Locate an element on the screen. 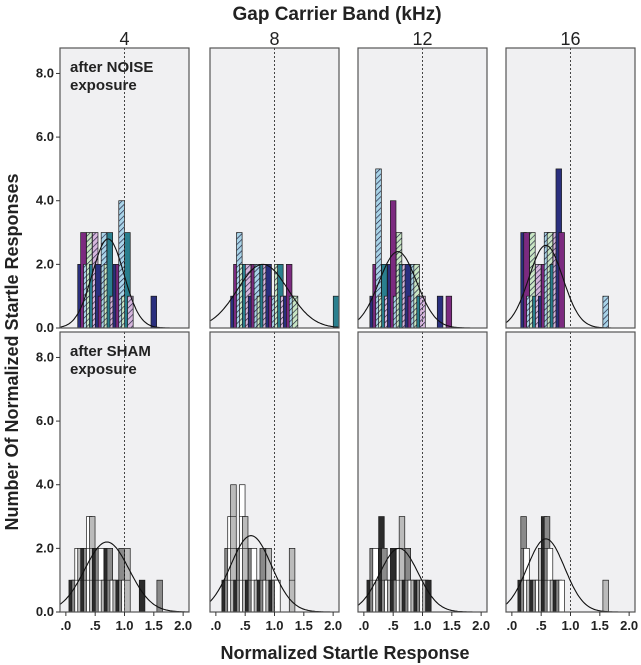 The height and width of the screenshot is (665, 641). panel-sham-8khz: .0 .5 1.0 1.5 2.0 is located at coordinates (275, 482).